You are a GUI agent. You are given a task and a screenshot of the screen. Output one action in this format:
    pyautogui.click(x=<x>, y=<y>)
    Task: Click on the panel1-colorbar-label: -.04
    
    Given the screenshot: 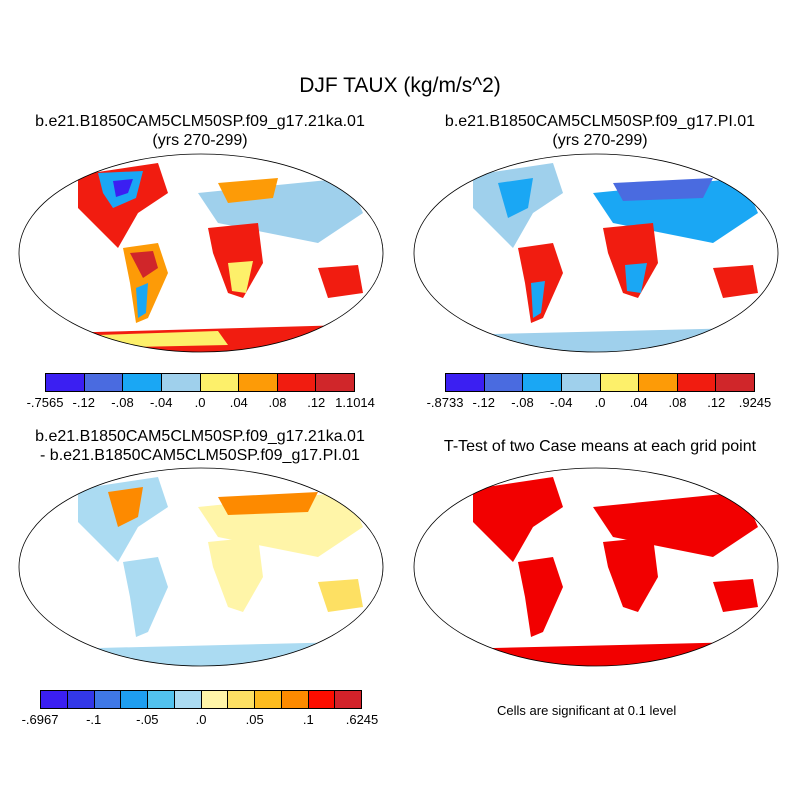 What is the action you would take?
    pyautogui.click(x=161, y=402)
    